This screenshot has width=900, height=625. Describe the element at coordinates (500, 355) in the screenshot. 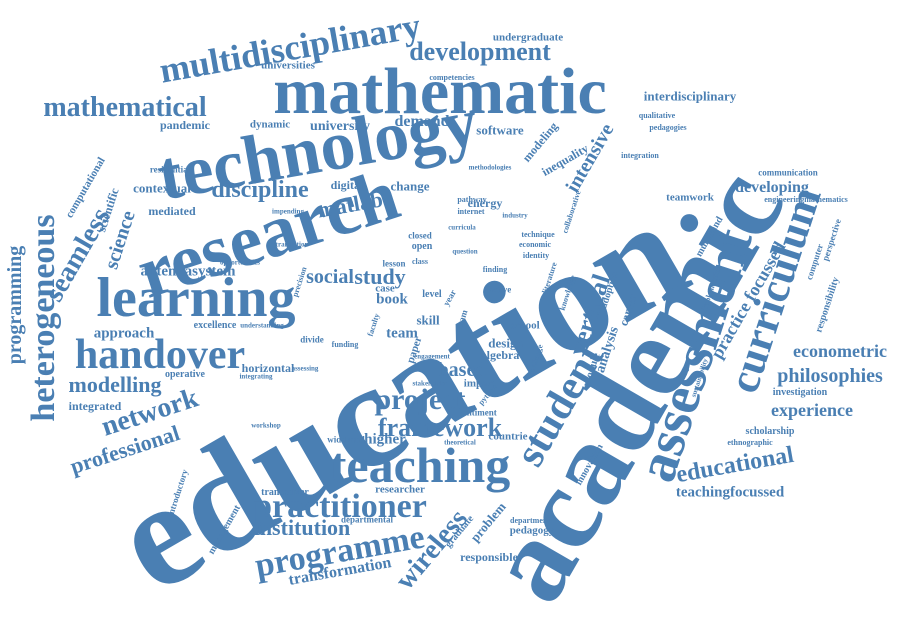

I see `word-algebra: algebra` at that location.